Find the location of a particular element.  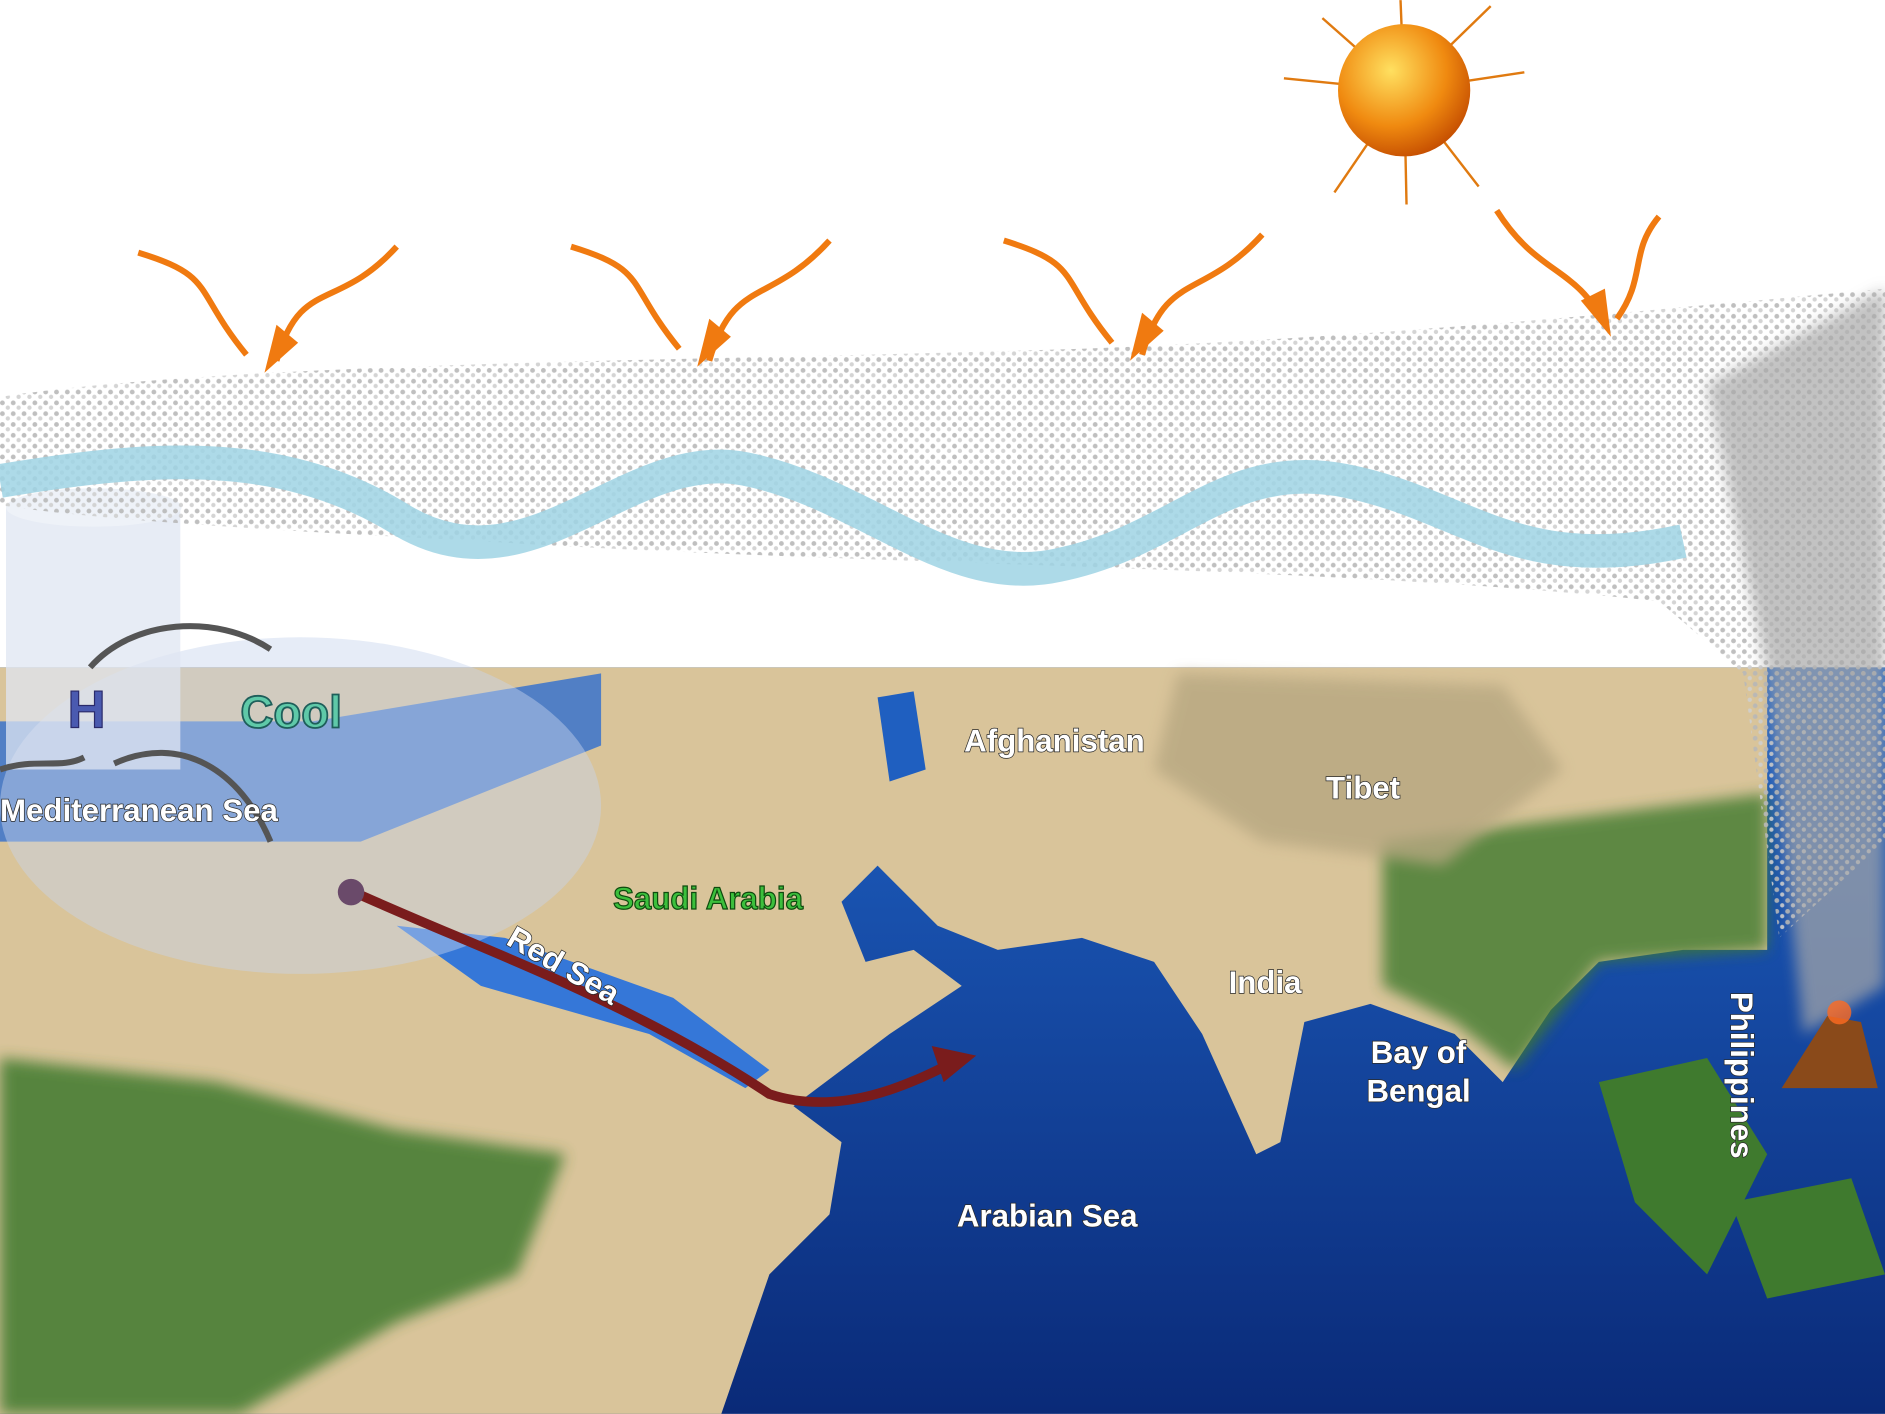

jet-stream is located at coordinates (843, 515).